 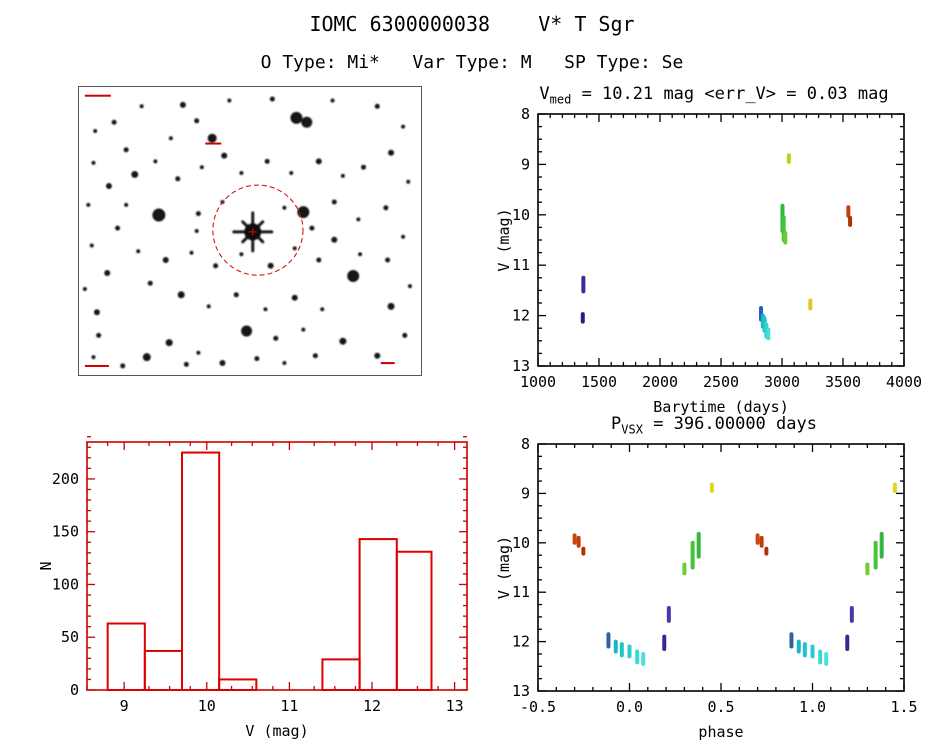 What do you see at coordinates (74, 690) in the screenshot?
I see `svg-text: 0` at bounding box center [74, 690].